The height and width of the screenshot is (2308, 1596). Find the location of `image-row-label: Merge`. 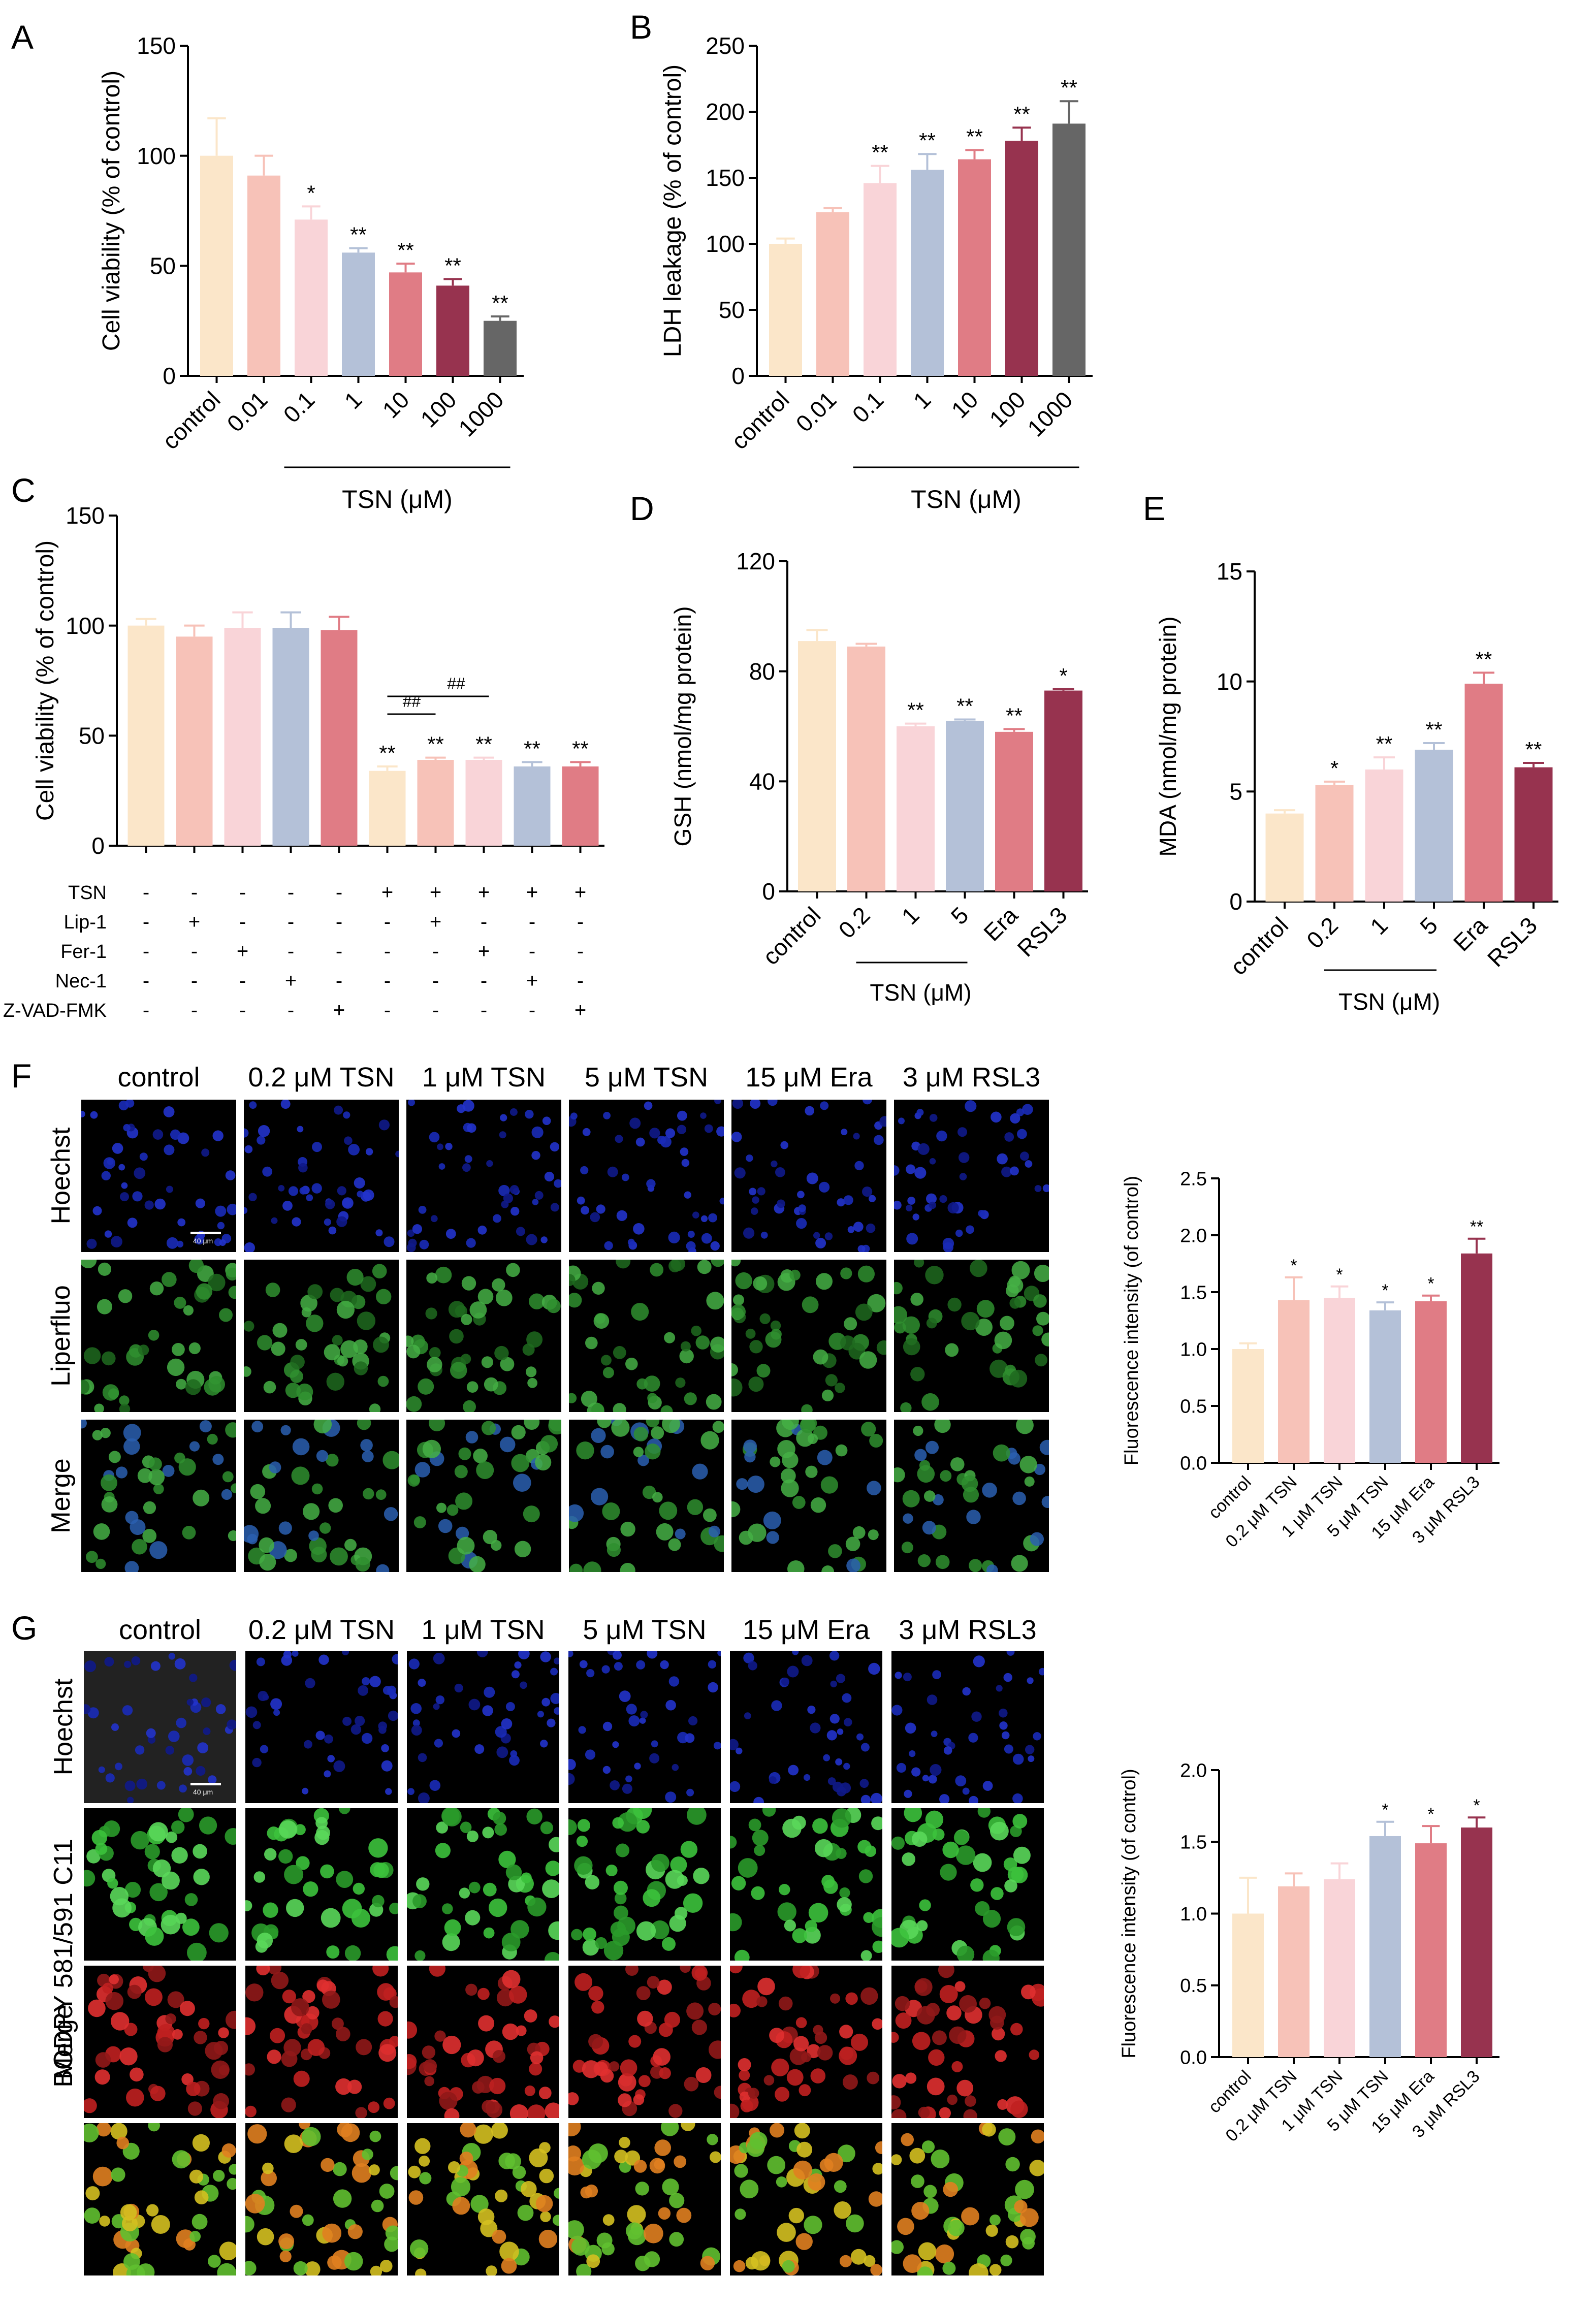

image-row-label: Merge is located at coordinates (64, 2041).